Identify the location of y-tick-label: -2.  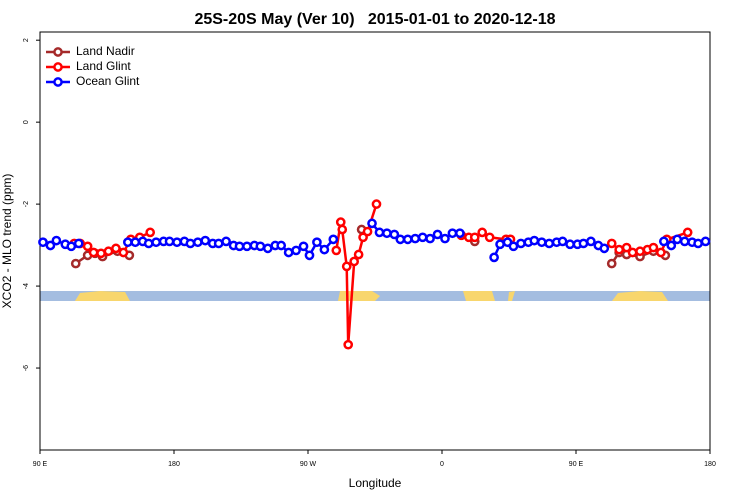
(26, 204).